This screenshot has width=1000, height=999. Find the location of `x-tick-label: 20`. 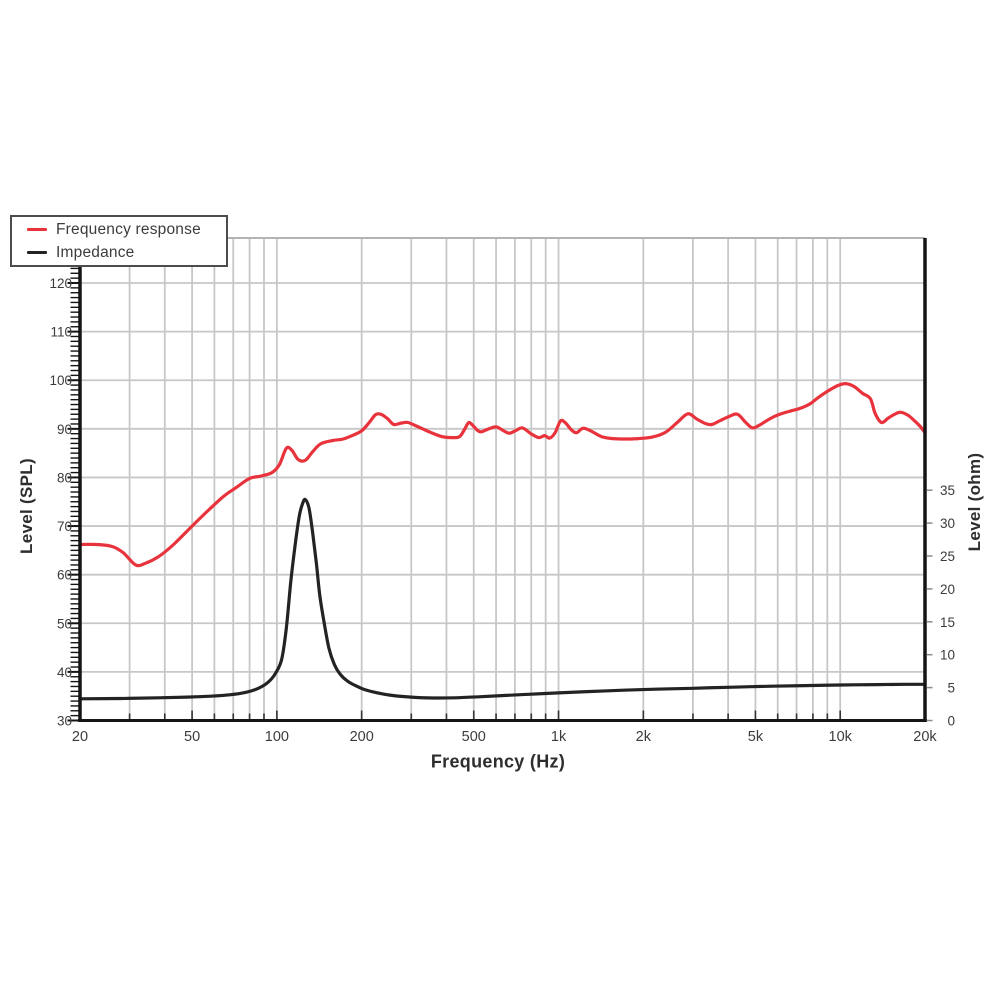

x-tick-label: 20 is located at coordinates (80, 737).